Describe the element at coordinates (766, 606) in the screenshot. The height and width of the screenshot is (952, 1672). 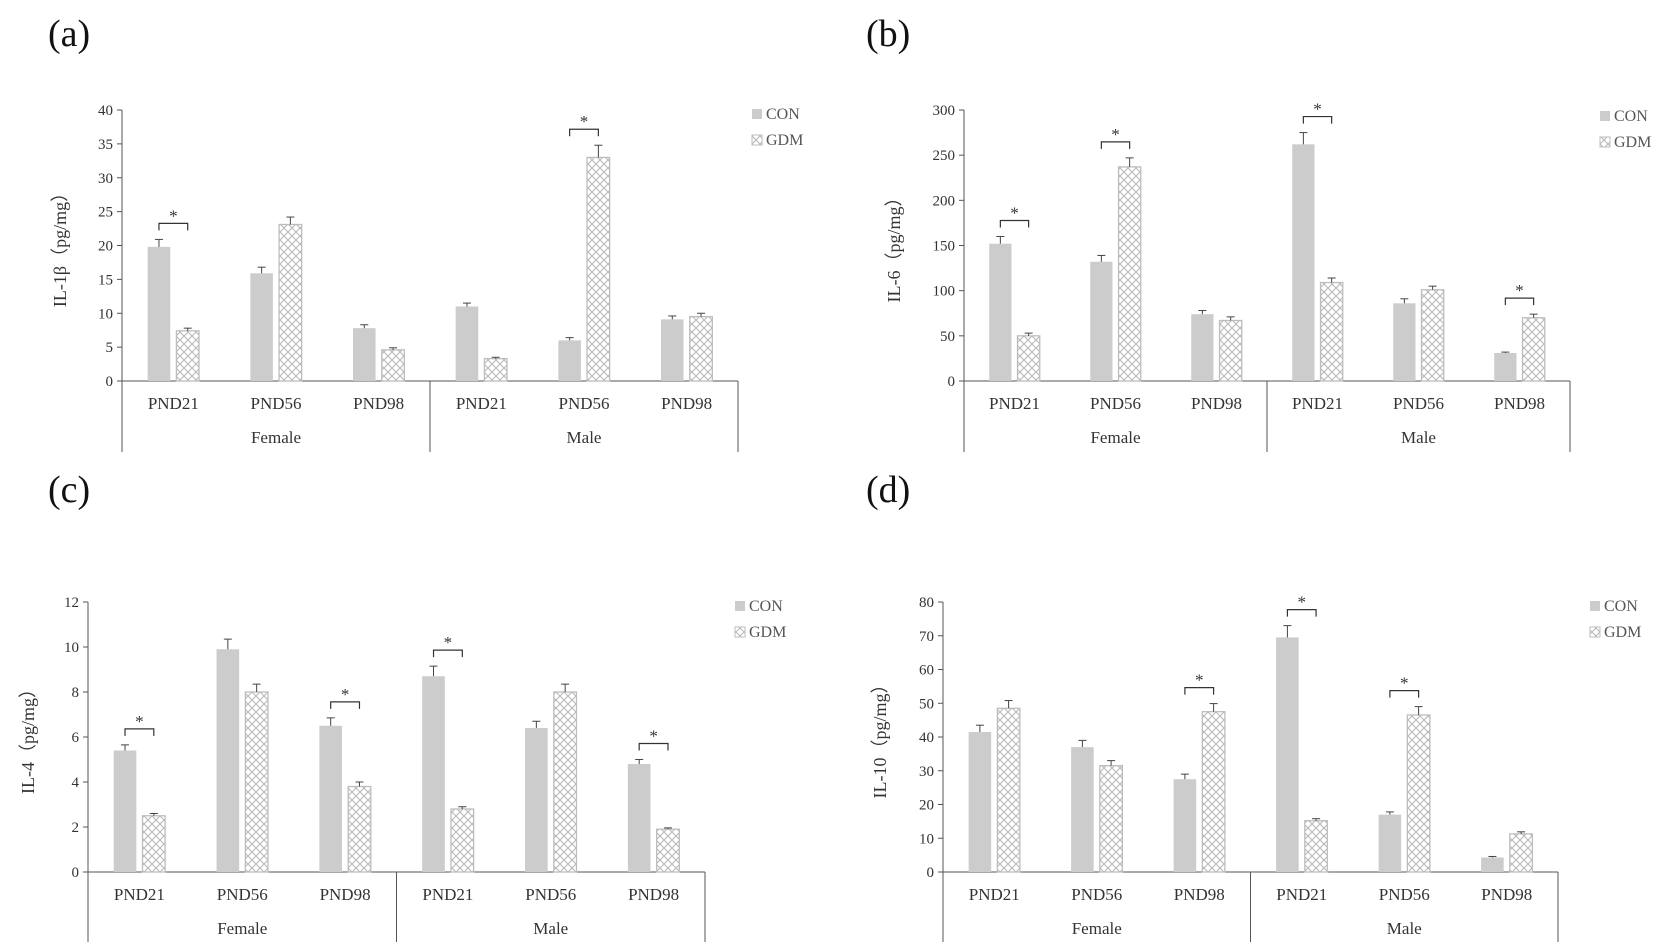
I see `legend-label-con: CON` at that location.